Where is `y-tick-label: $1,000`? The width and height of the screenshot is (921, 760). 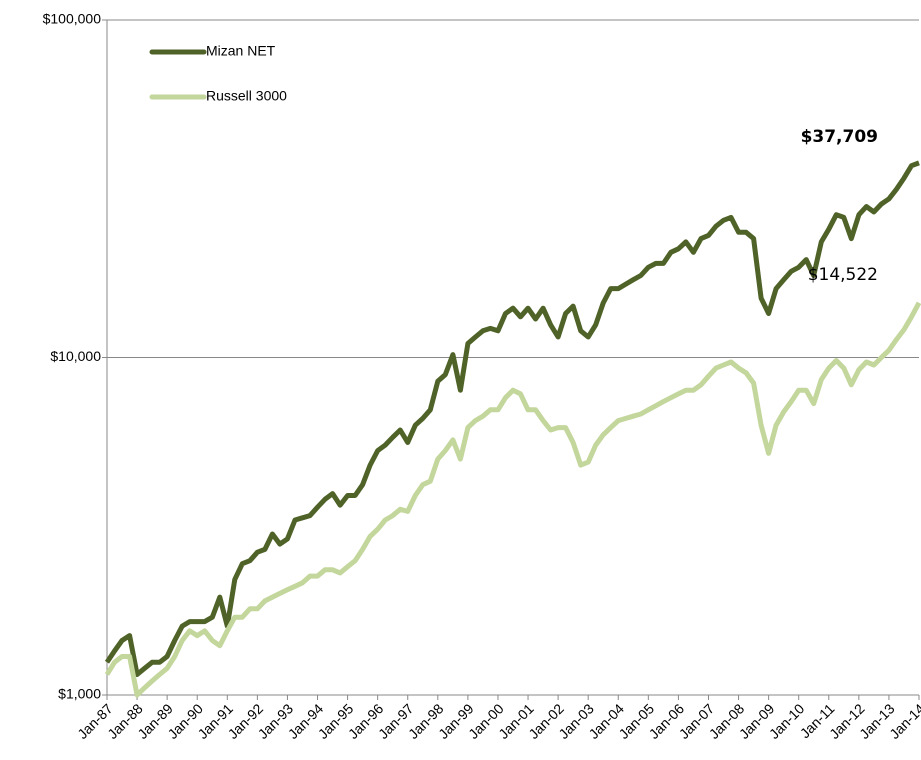 y-tick-label: $1,000 is located at coordinates (79, 694).